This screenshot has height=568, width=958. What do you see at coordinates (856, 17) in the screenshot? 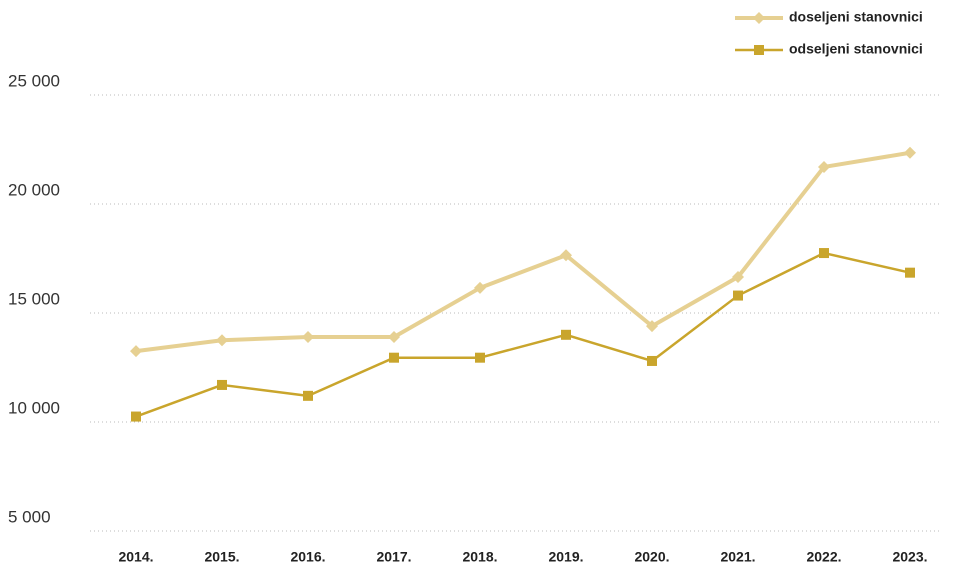
I see `legend-label: doseljeni stanovnici` at bounding box center [856, 17].